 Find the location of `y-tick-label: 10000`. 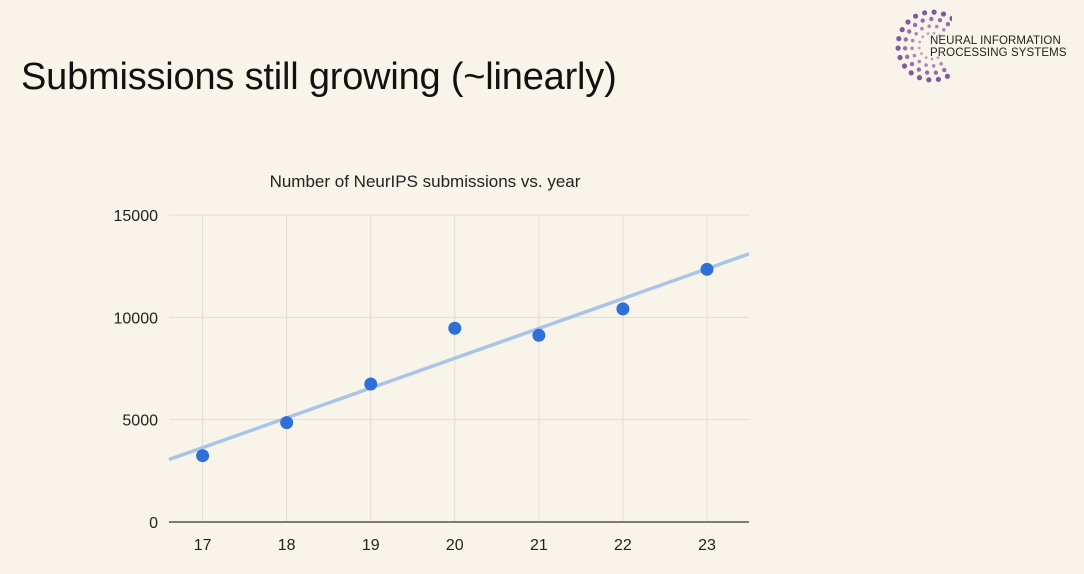

y-tick-label: 10000 is located at coordinates (136, 318).